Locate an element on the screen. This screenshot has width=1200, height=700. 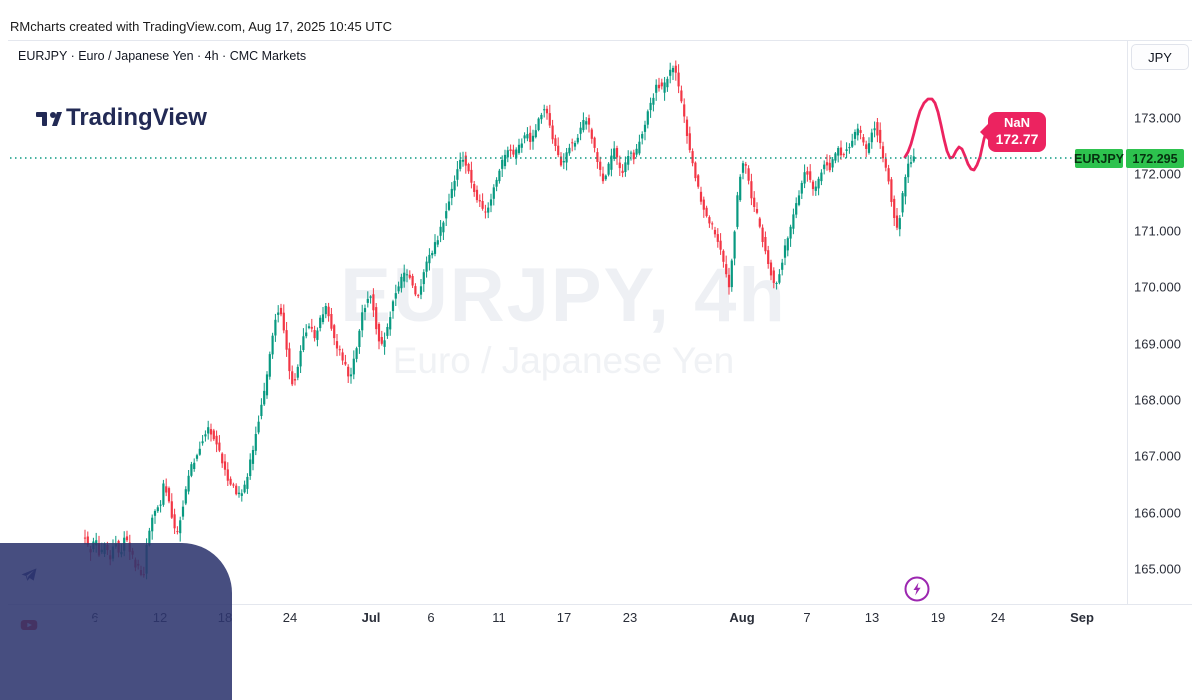
price-axis-label: 168.000 is located at coordinates (1157, 400).